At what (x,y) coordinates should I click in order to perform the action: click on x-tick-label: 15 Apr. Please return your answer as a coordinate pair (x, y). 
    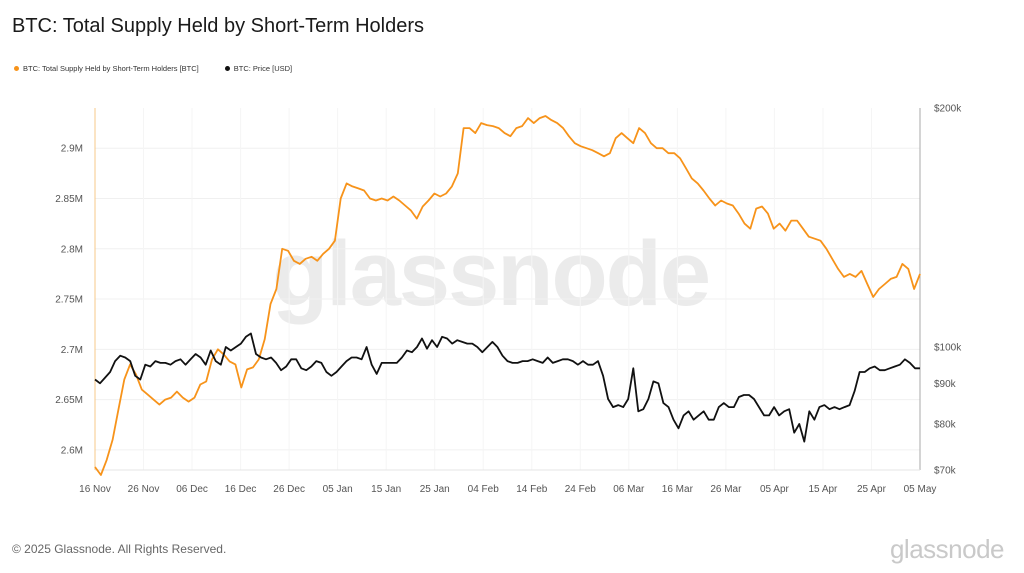
    Looking at the image, I should click on (823, 489).